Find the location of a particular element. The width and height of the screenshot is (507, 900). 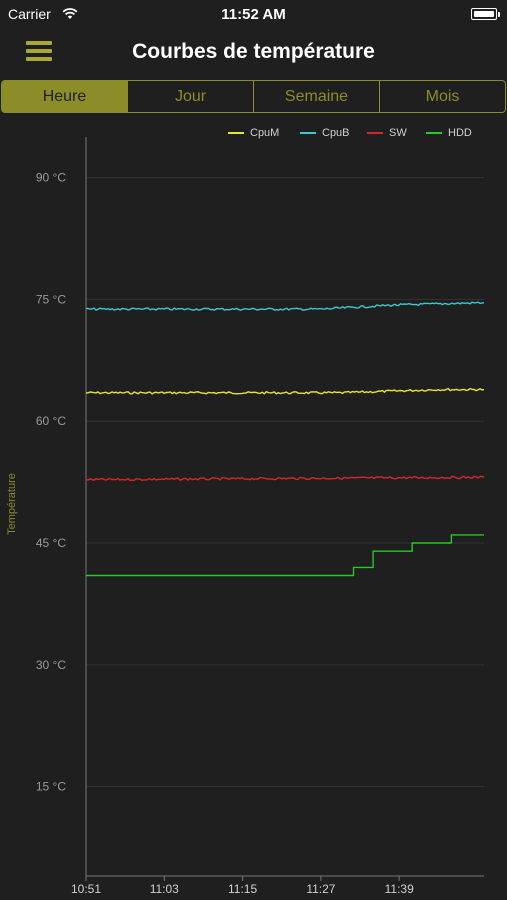

carrier-label: Carrier is located at coordinates (29, 14).